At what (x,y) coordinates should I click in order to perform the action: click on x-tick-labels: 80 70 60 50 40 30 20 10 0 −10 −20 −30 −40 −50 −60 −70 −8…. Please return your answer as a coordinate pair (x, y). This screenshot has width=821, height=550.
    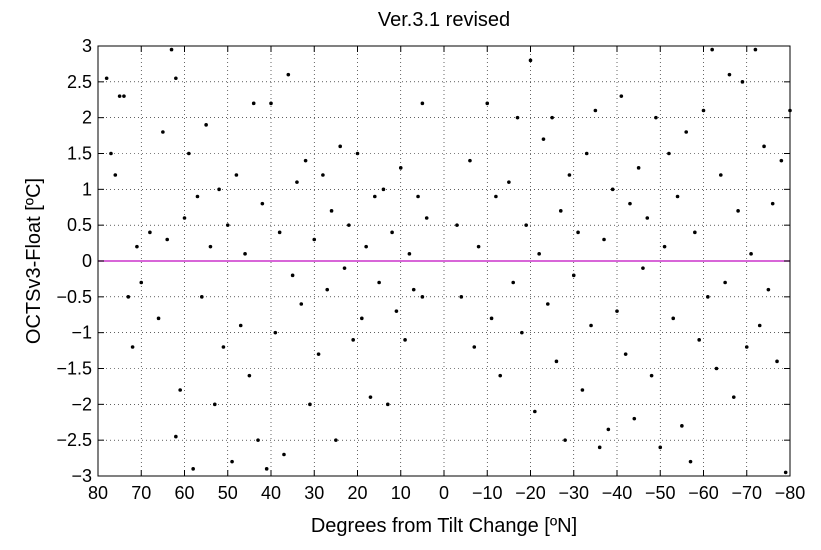
    Looking at the image, I should click on (446, 493).